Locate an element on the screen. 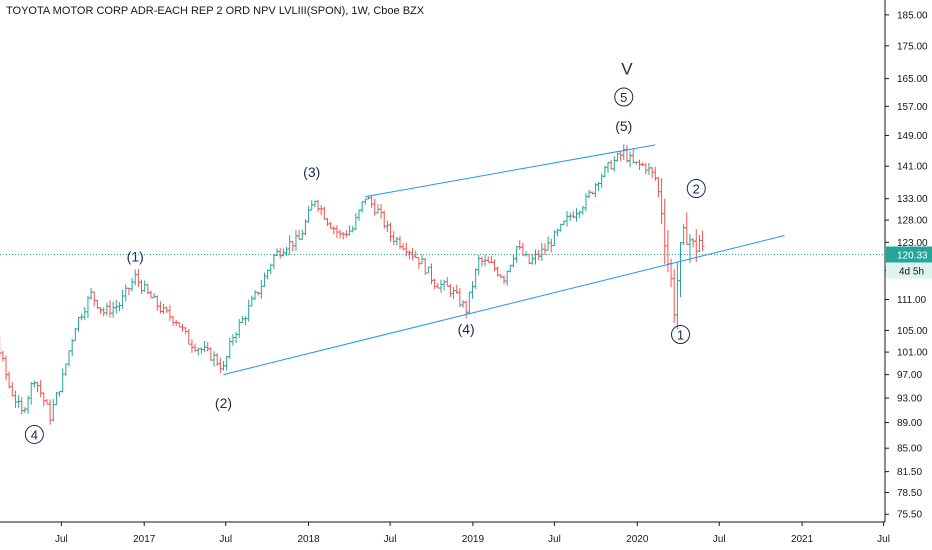 This screenshot has height=550, width=932. price-tick-label: 128.00 is located at coordinates (912, 221).